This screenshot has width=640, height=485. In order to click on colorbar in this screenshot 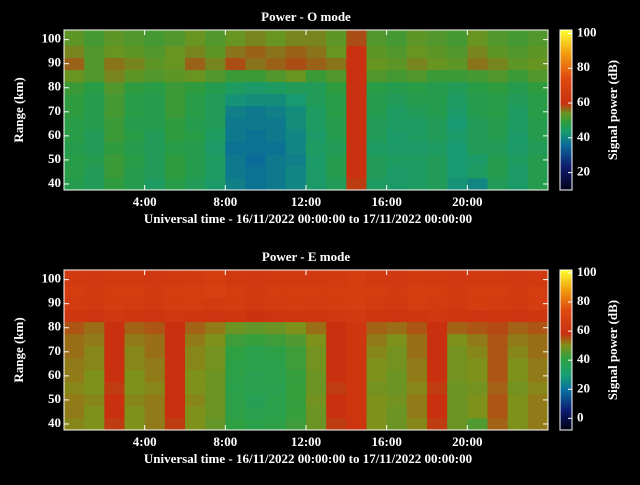, I will do `click(566, 350)`.